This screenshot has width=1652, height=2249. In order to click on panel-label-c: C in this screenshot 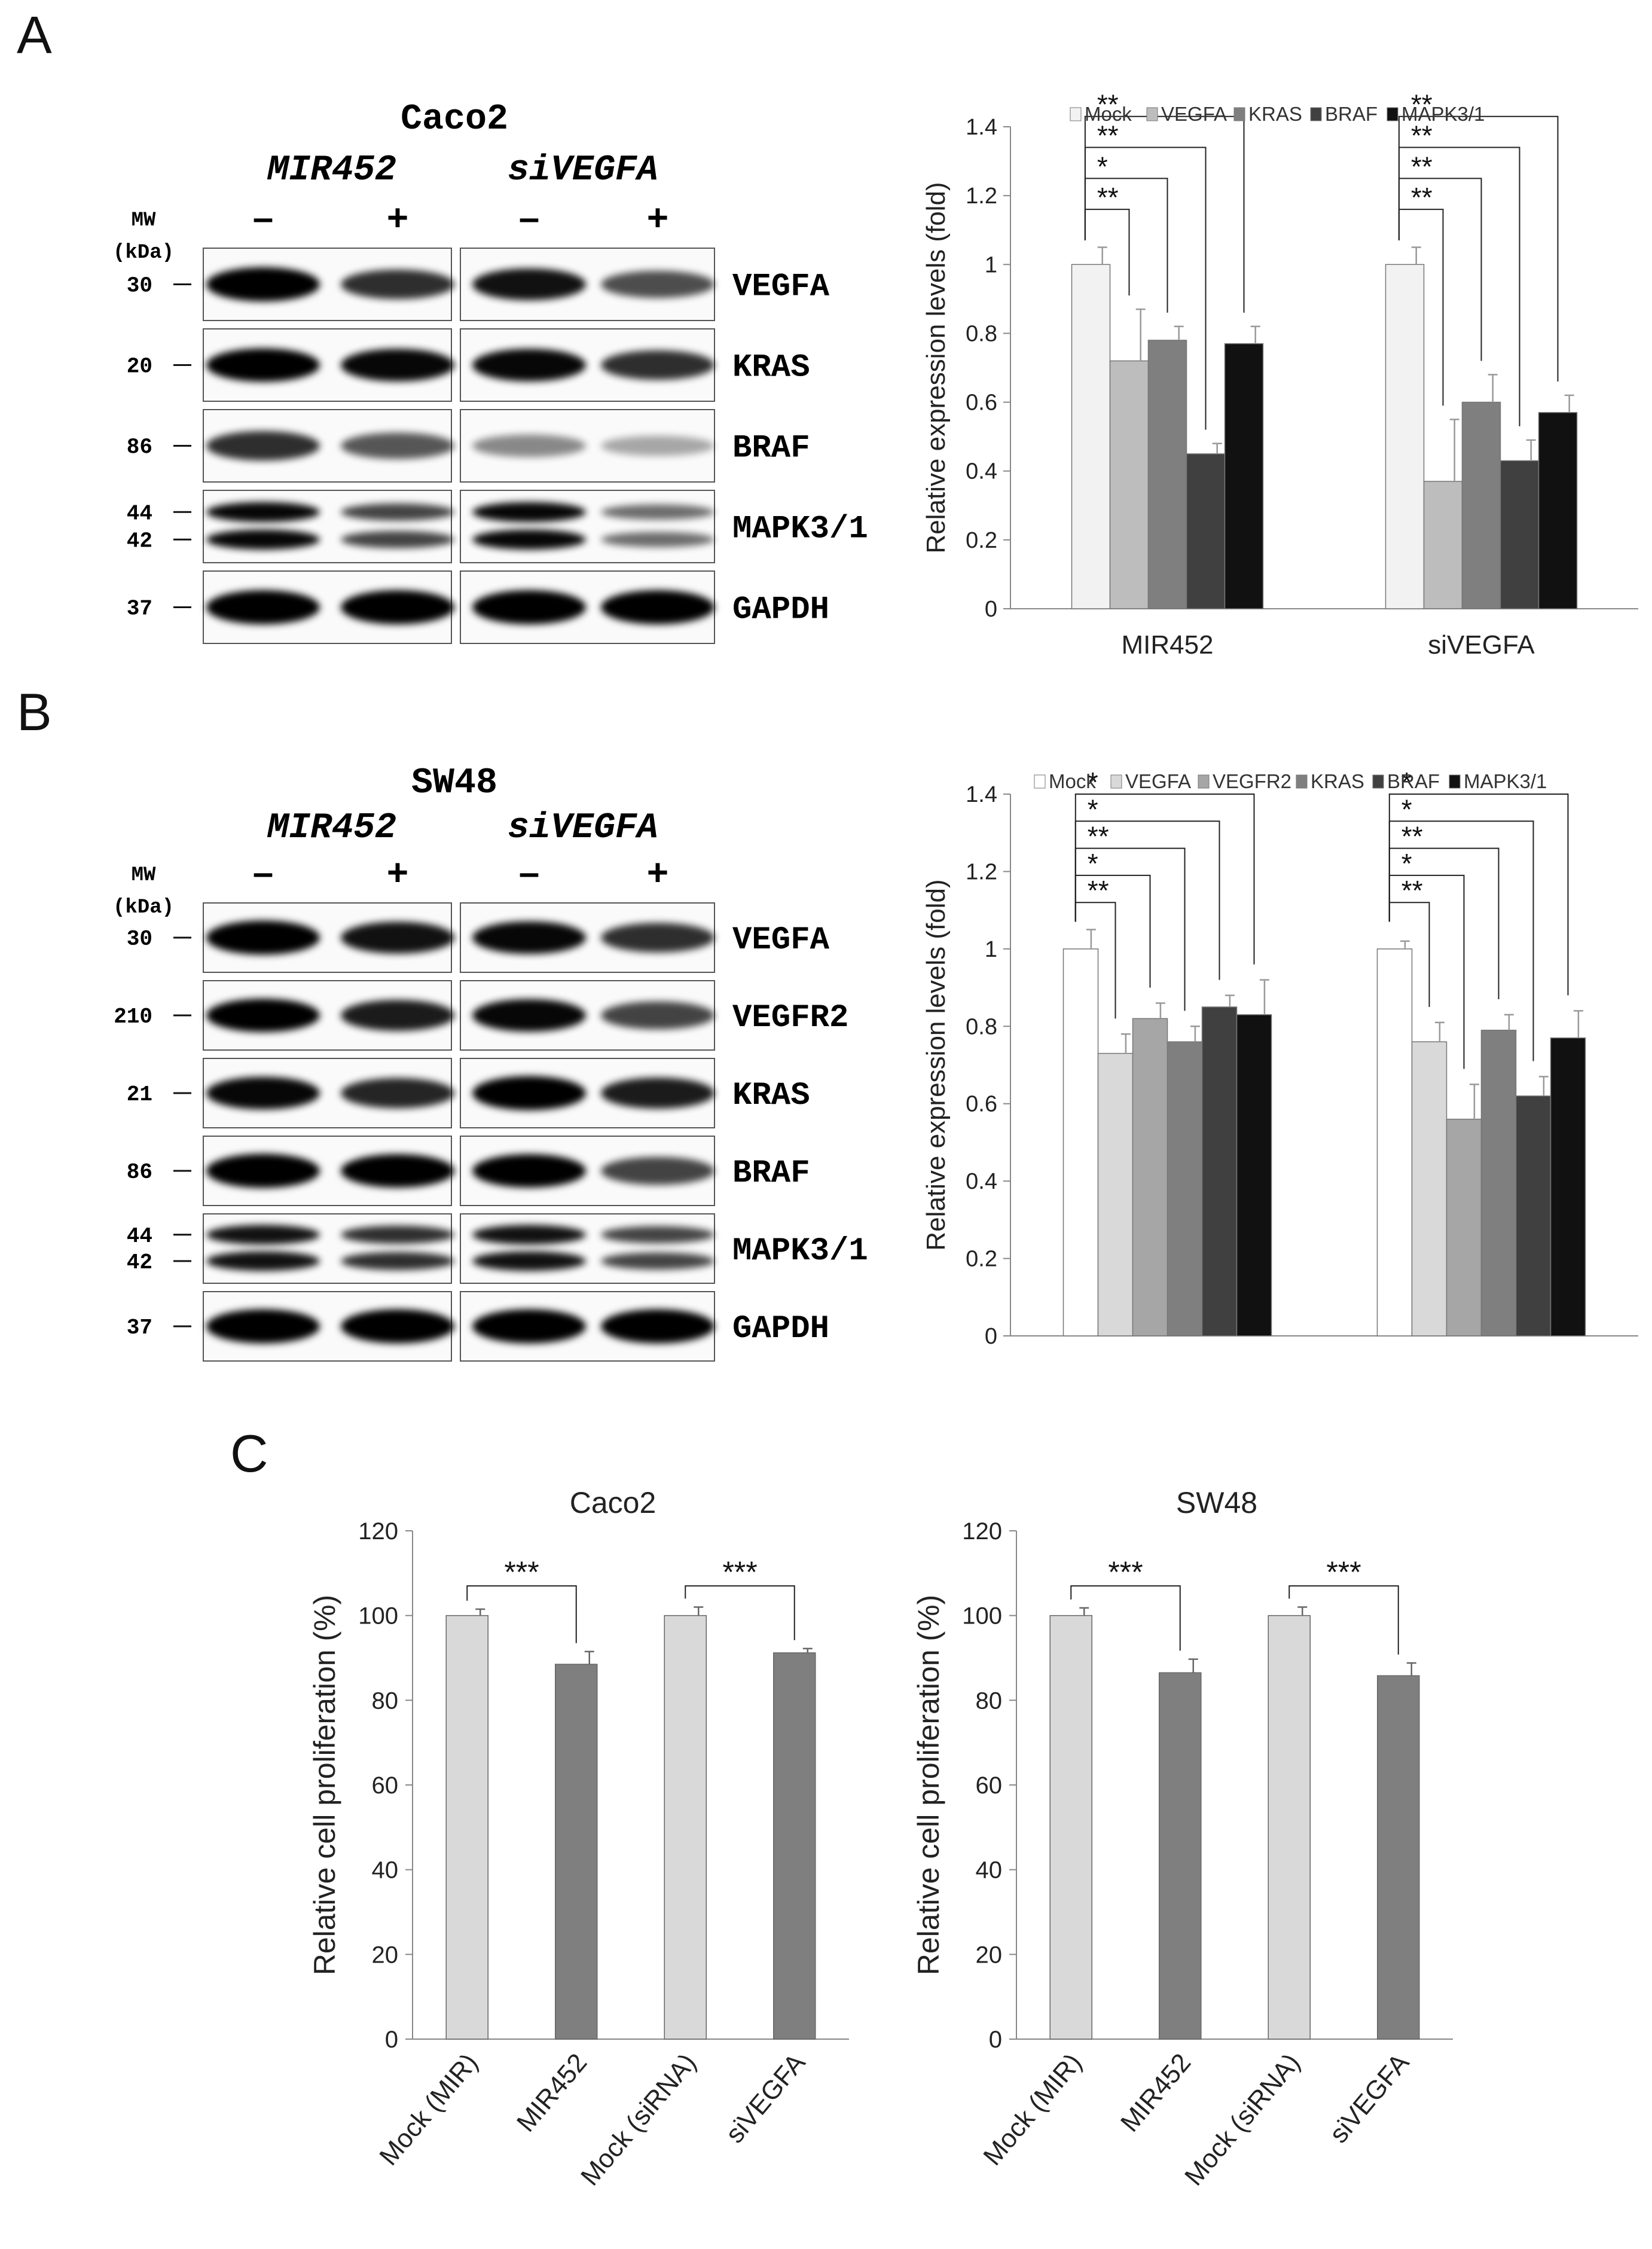, I will do `click(249, 1453)`.